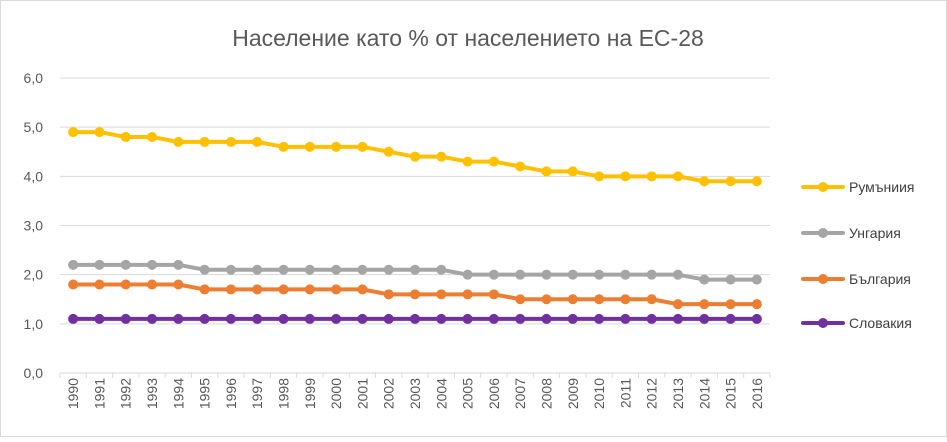  I want to click on x-tick-label: 2003, so click(415, 393).